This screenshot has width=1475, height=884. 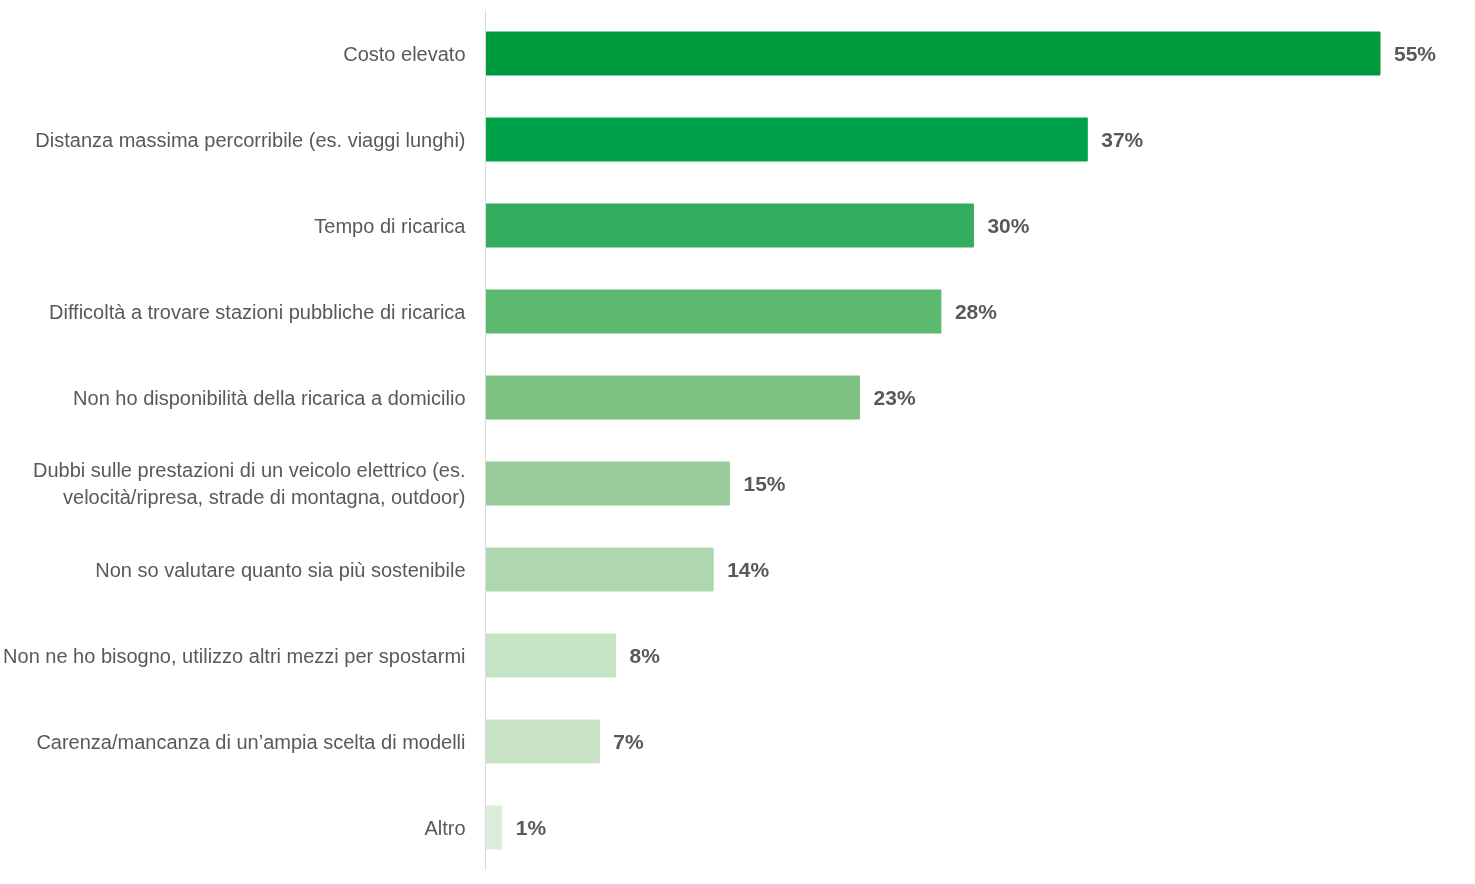 I want to click on y-tick-label: Altro, so click(x=445, y=827).